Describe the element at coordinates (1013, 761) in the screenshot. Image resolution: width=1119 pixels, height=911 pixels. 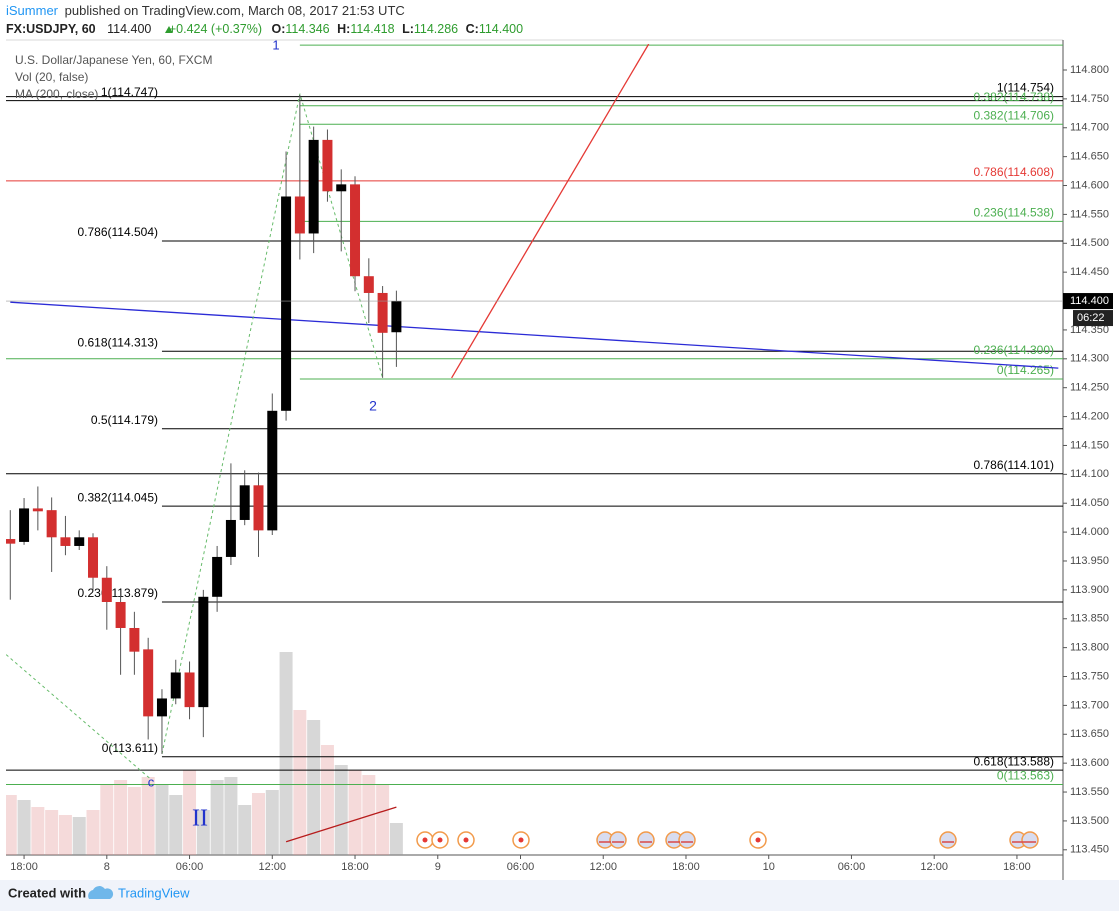
I see `level-label: 0.618(113.588)` at that location.